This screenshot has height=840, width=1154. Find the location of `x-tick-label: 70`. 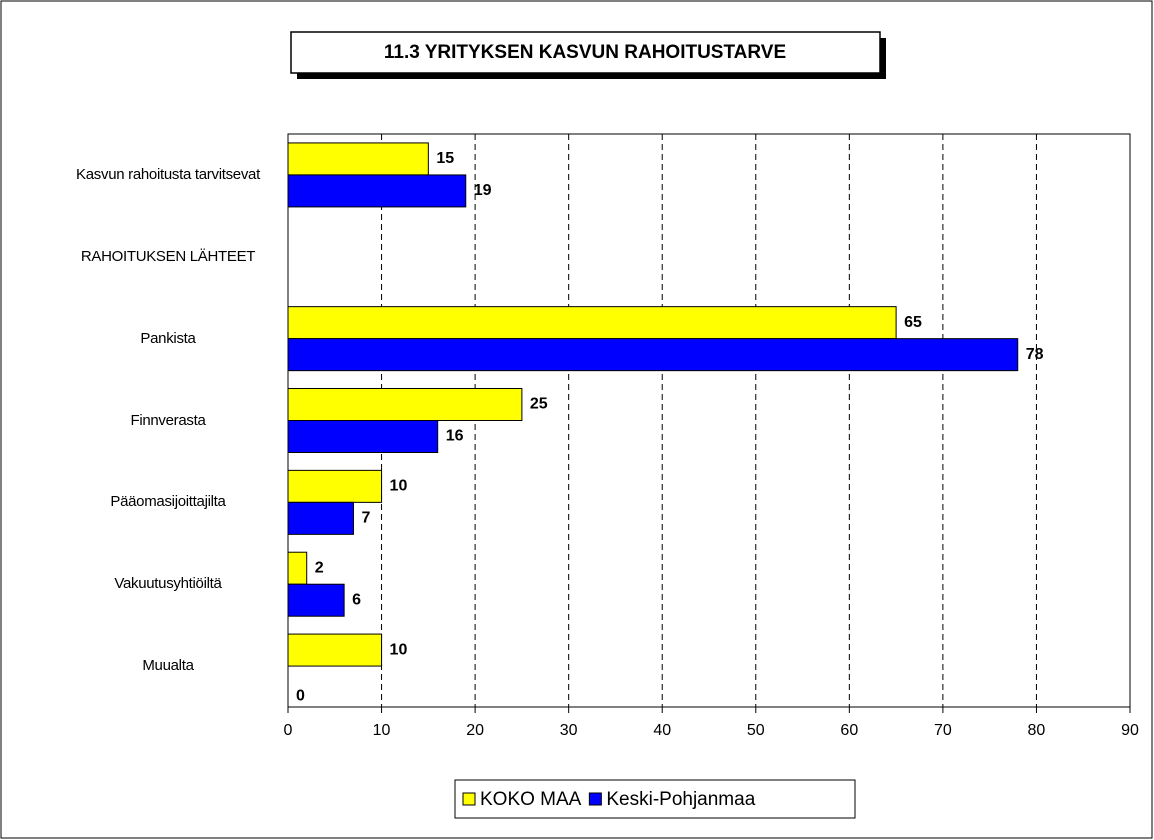

x-tick-label: 70 is located at coordinates (943, 730).